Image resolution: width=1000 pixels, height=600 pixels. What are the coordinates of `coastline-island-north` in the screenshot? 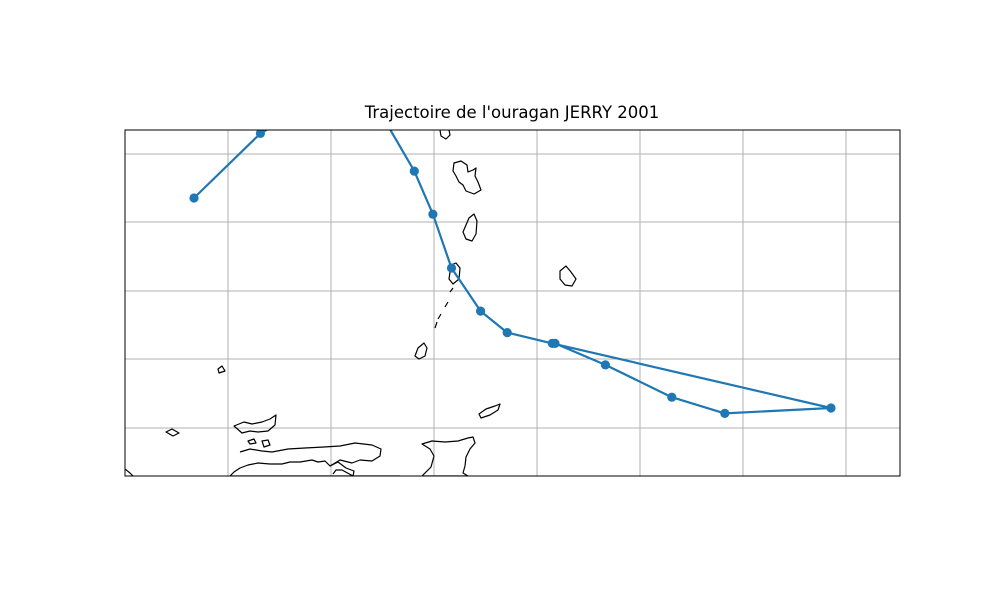 It's located at (445, 135).